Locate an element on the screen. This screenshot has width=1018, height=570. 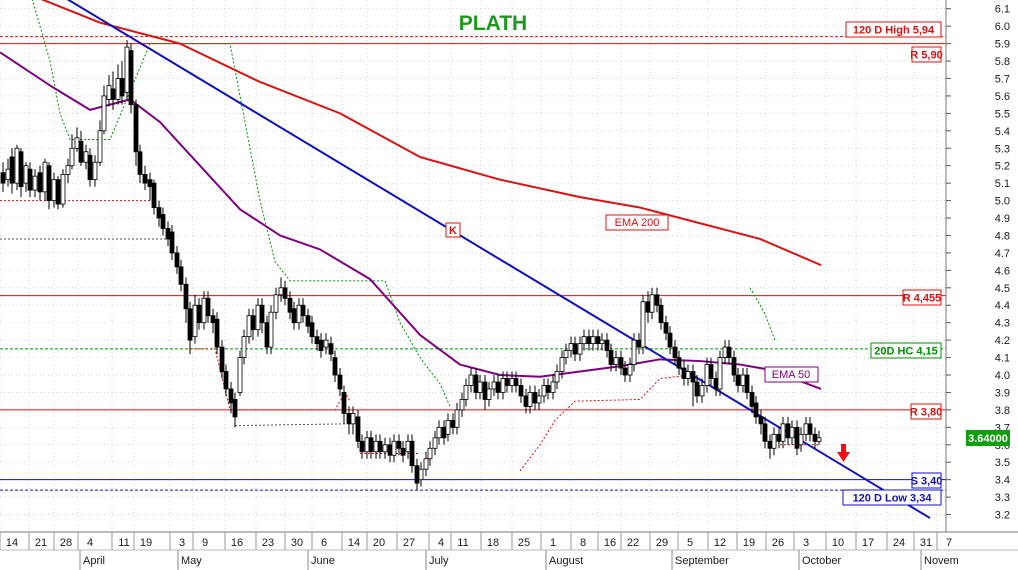
x-month-label: May is located at coordinates (191, 561).